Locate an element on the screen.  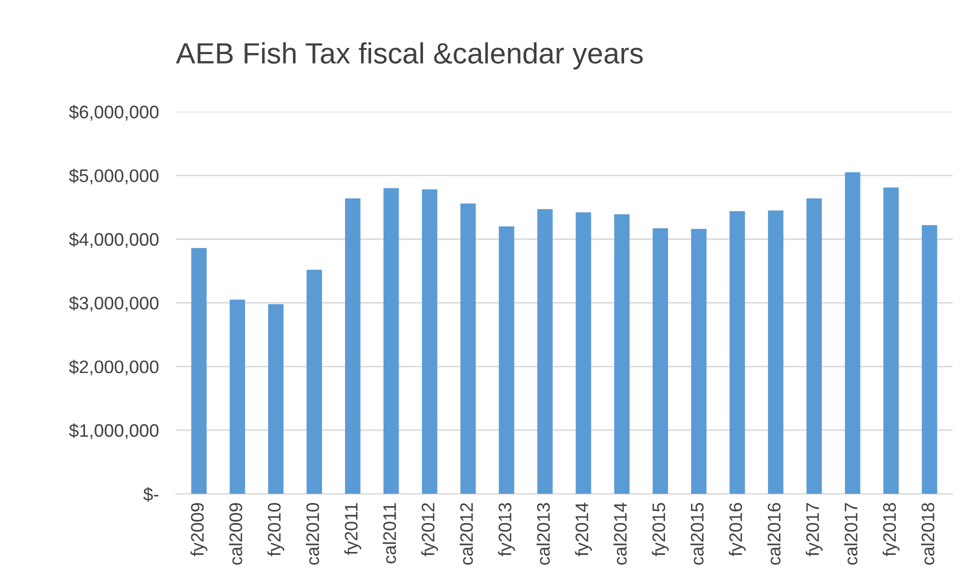
y-tick-label: $3,000,000 is located at coordinates (113, 304).